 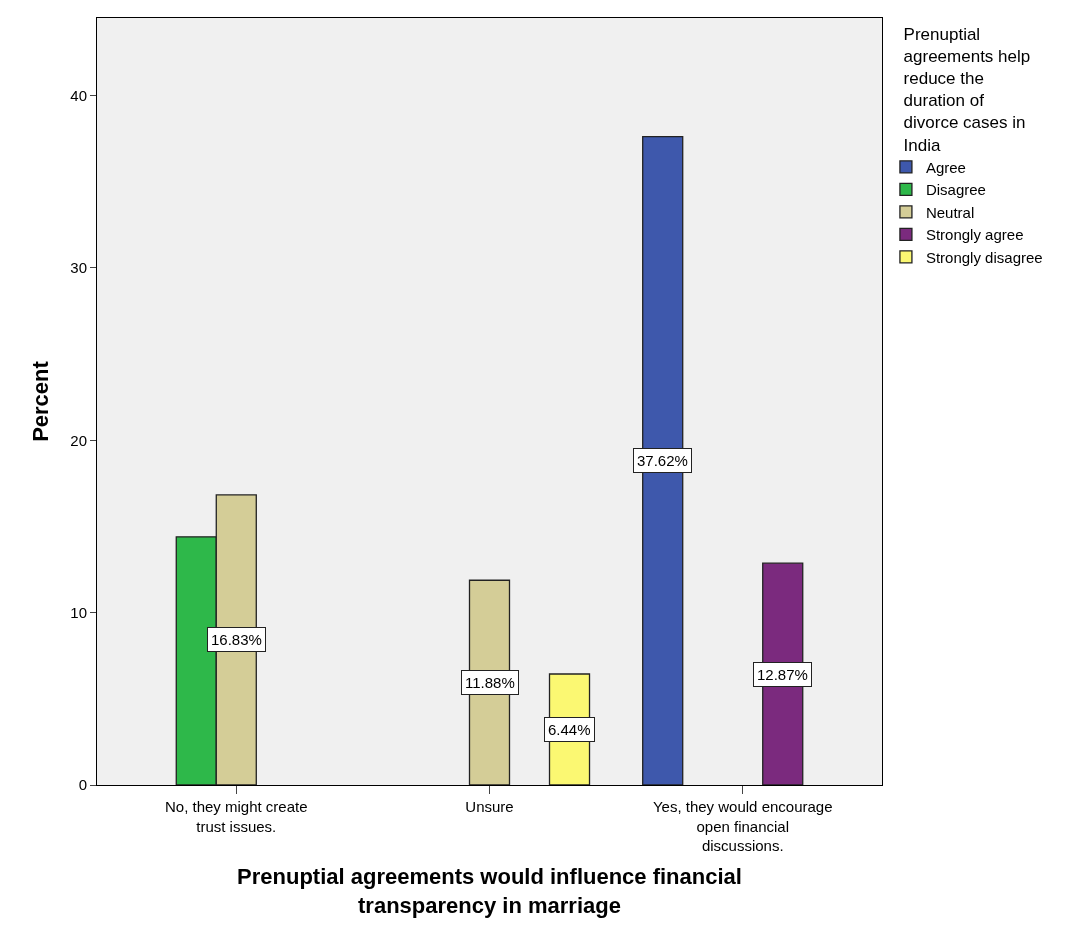 I want to click on data-label: 6.44%, so click(x=569, y=729).